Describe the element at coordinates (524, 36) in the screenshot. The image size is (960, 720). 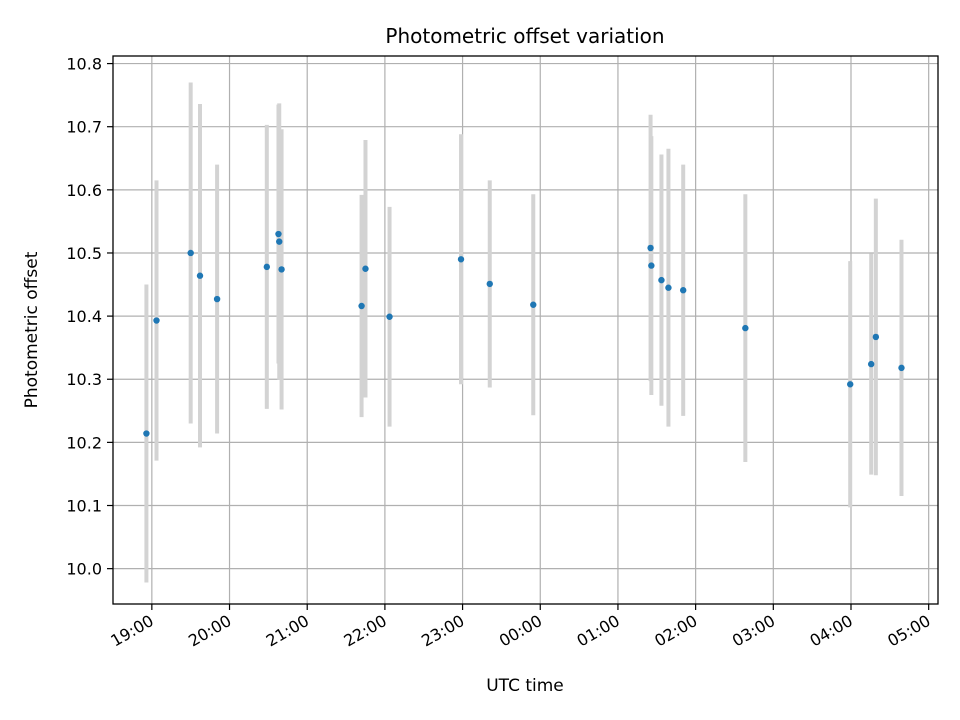
I see `chart-title: Photometric offset variation` at that location.